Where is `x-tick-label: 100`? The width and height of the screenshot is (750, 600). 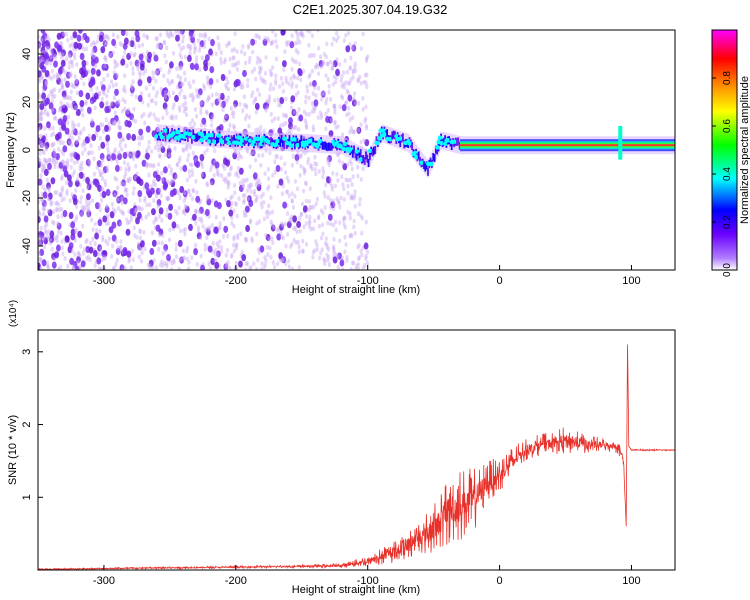 x-tick-label: 100 is located at coordinates (631, 281).